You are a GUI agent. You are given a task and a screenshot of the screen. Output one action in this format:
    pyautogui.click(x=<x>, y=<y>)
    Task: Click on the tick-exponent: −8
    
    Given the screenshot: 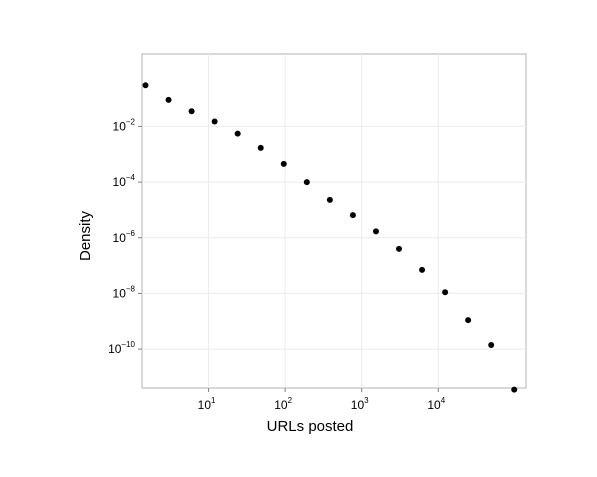 What is the action you would take?
    pyautogui.click(x=131, y=288)
    